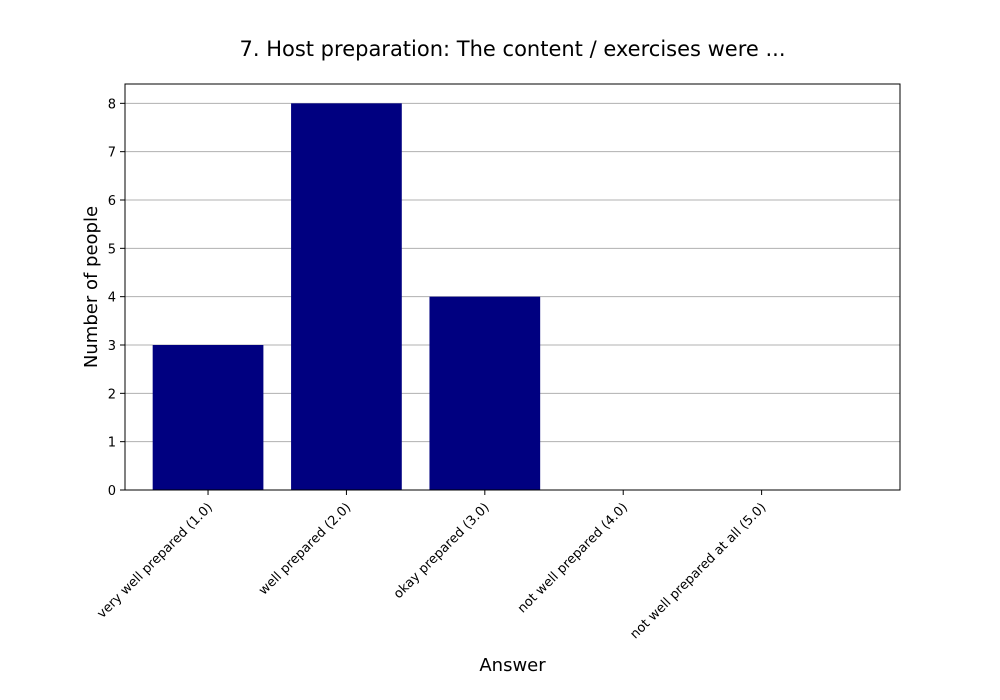  Describe the element at coordinates (112, 491) in the screenshot. I see `y-tick-label: 0` at that location.